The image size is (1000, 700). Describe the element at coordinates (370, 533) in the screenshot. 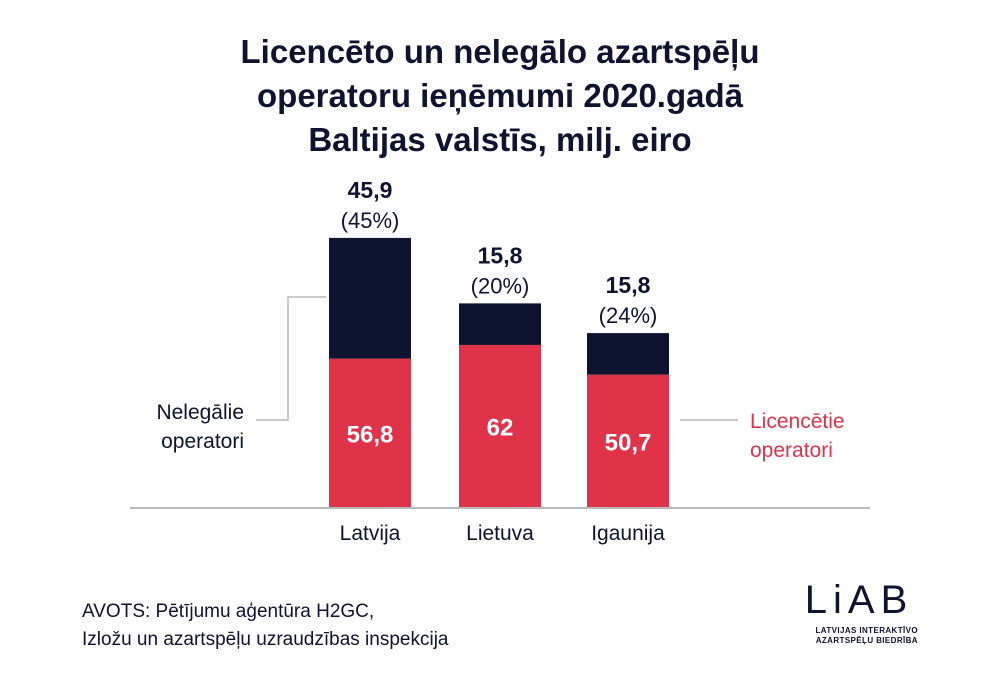

I see `category-label-0: Latvija` at that location.